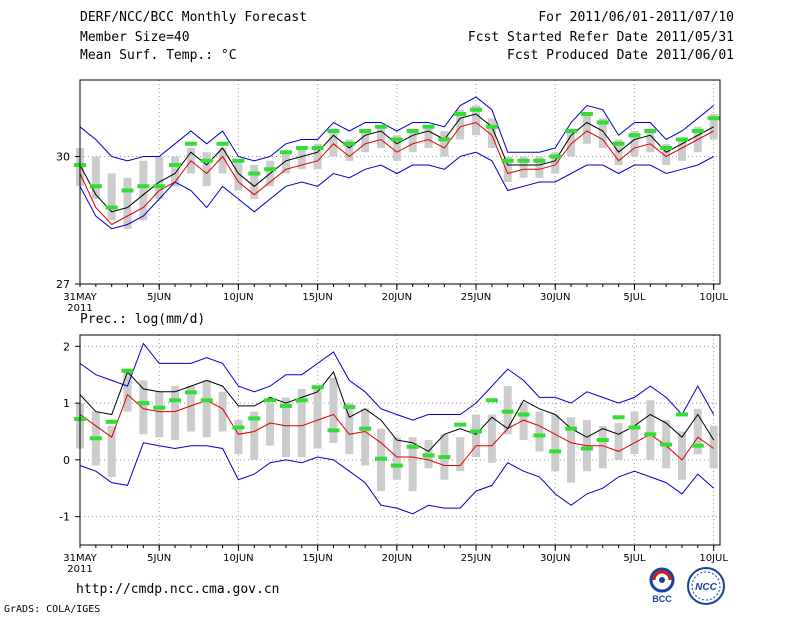 The image size is (800, 618). What do you see at coordinates (63, 284) in the screenshot?
I see `temp-ytick-label: 27` at bounding box center [63, 284].